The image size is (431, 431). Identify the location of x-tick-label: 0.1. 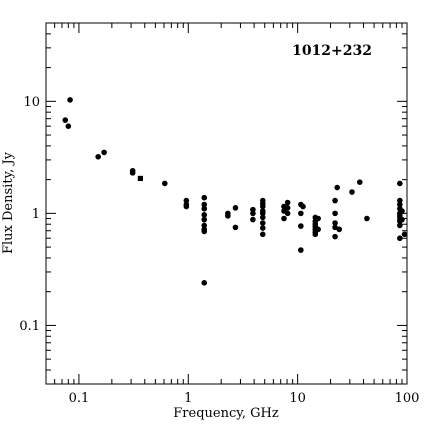
(79, 398).